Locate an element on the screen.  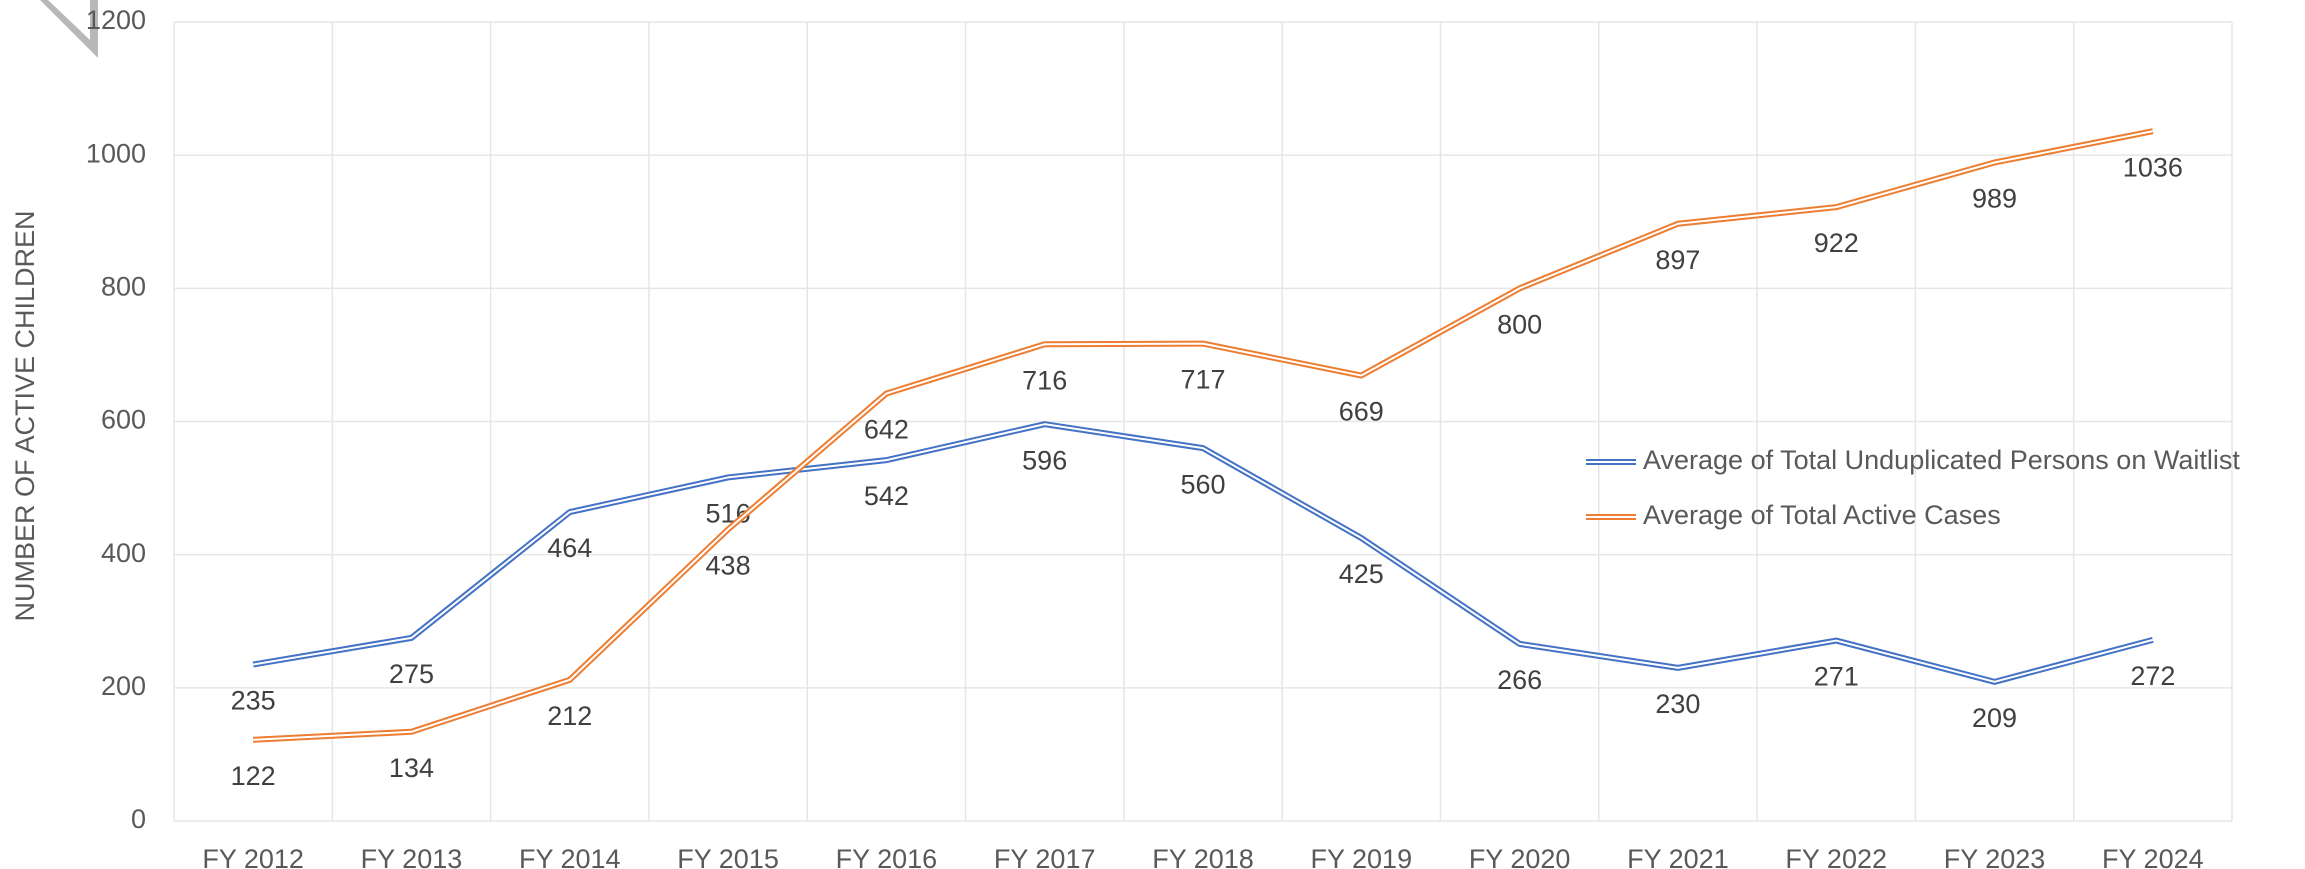
data-label: 266 is located at coordinates (1519, 680).